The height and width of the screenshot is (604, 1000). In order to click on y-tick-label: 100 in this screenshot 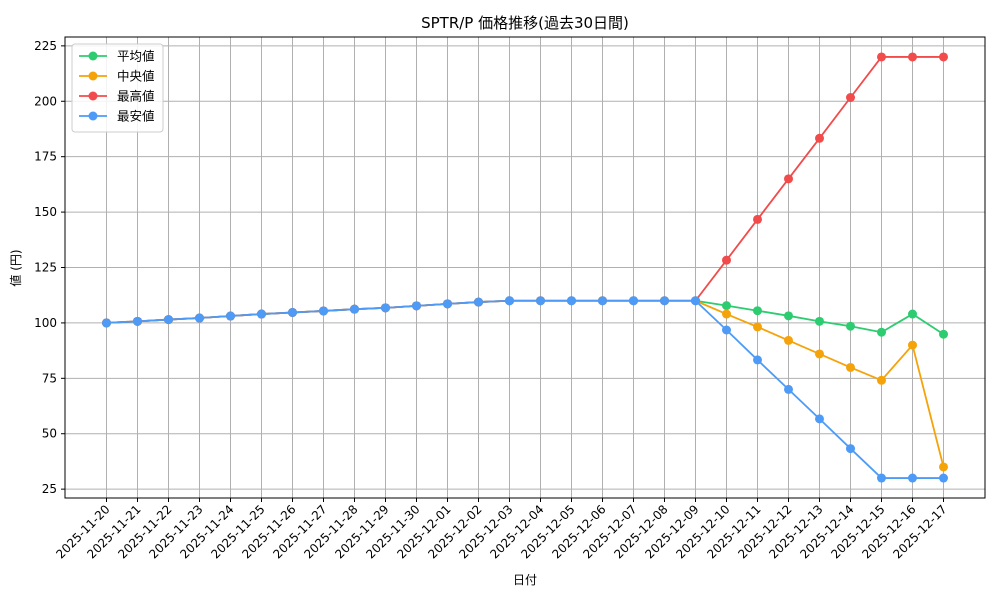, I will do `click(45, 323)`.